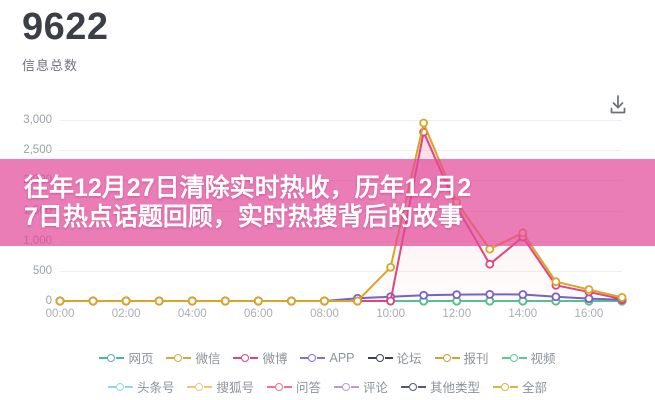  I want to click on legend-label: 搜狐号, so click(235, 388).